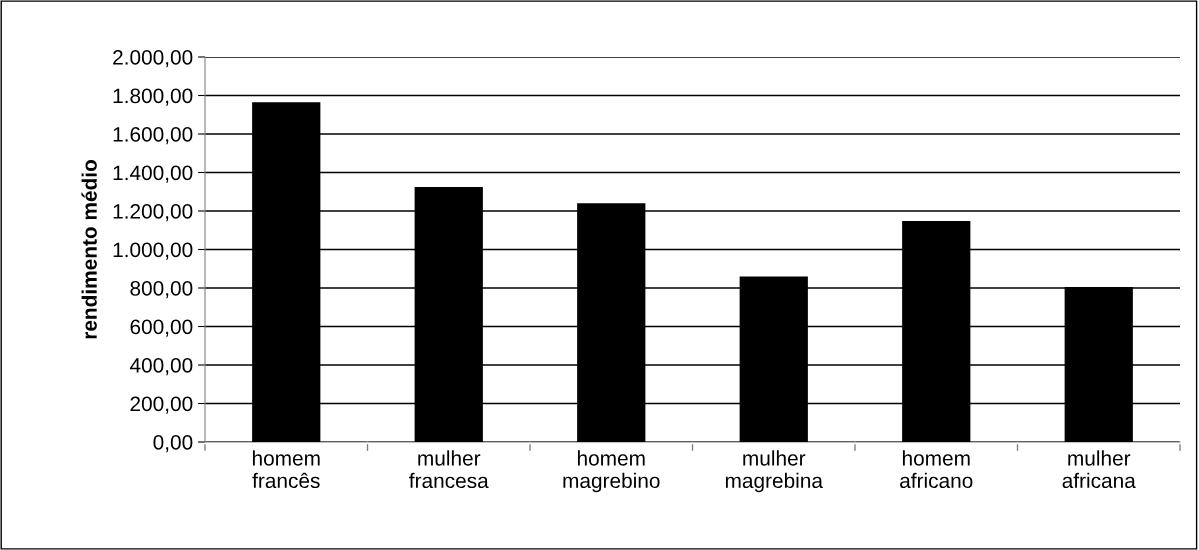  What do you see at coordinates (449, 469) in the screenshot?
I see `x-tick-label: mulher francesa` at bounding box center [449, 469].